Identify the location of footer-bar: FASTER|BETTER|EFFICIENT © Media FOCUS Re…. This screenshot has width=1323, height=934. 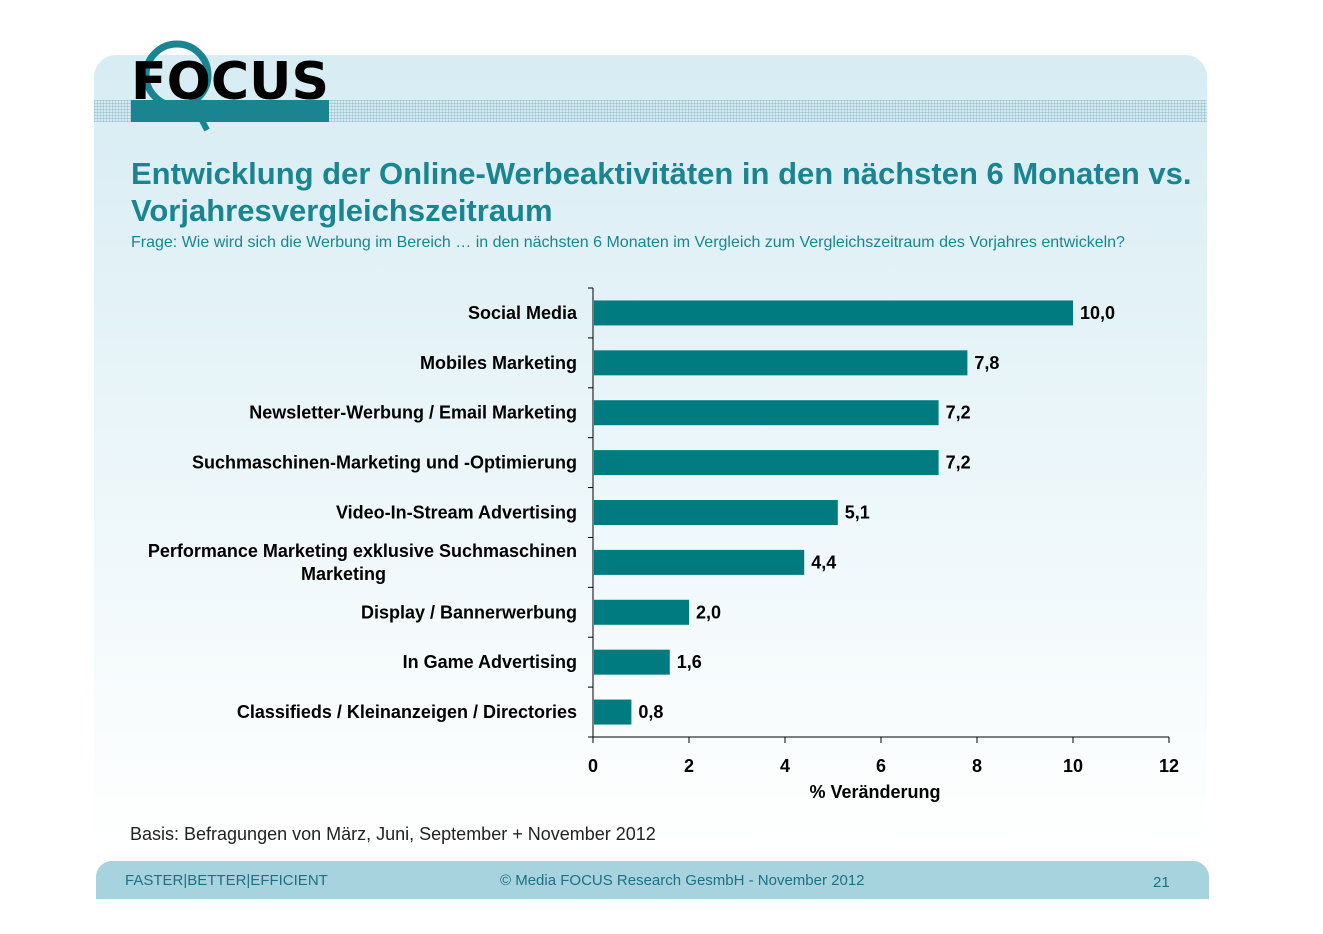
(652, 880).